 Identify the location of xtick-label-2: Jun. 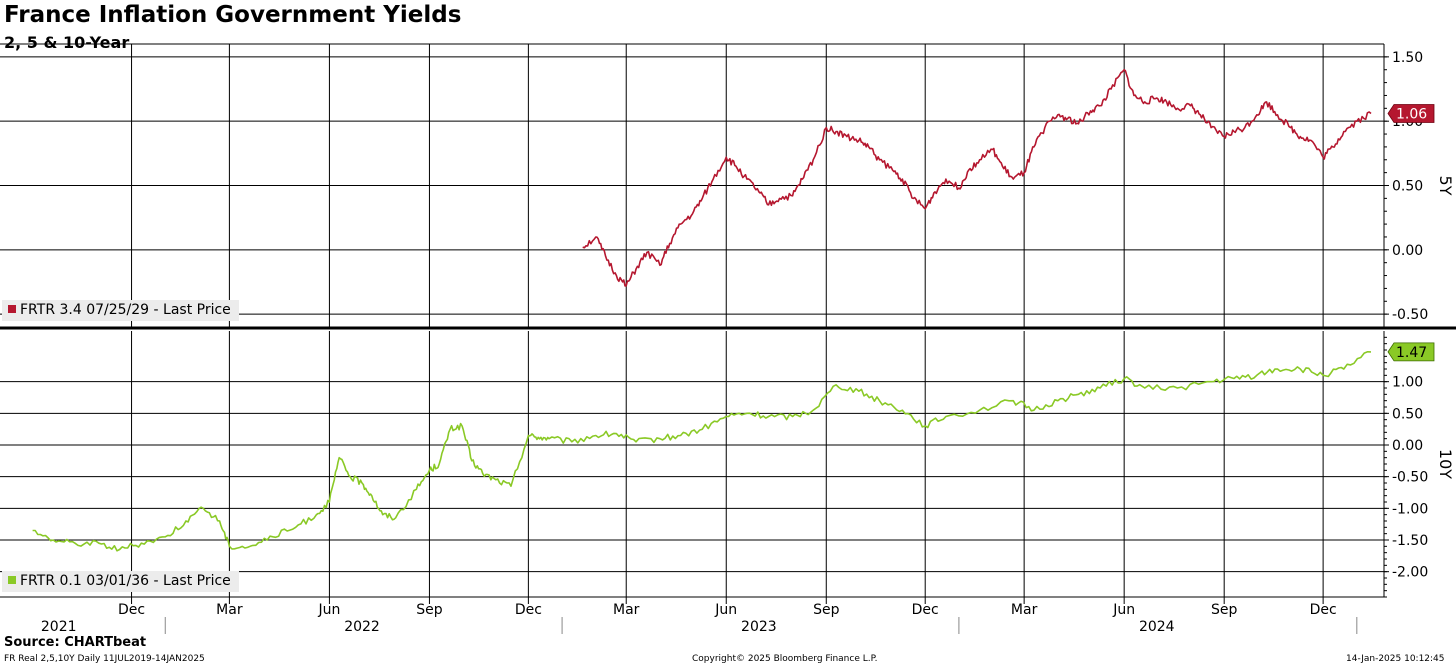
(328, 610).